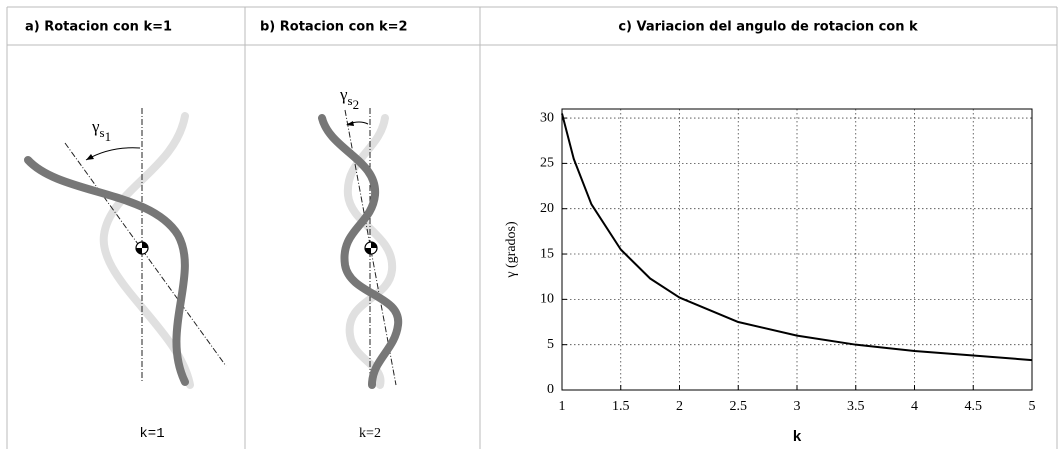  I want to click on angle-index: 1, so click(108, 136).